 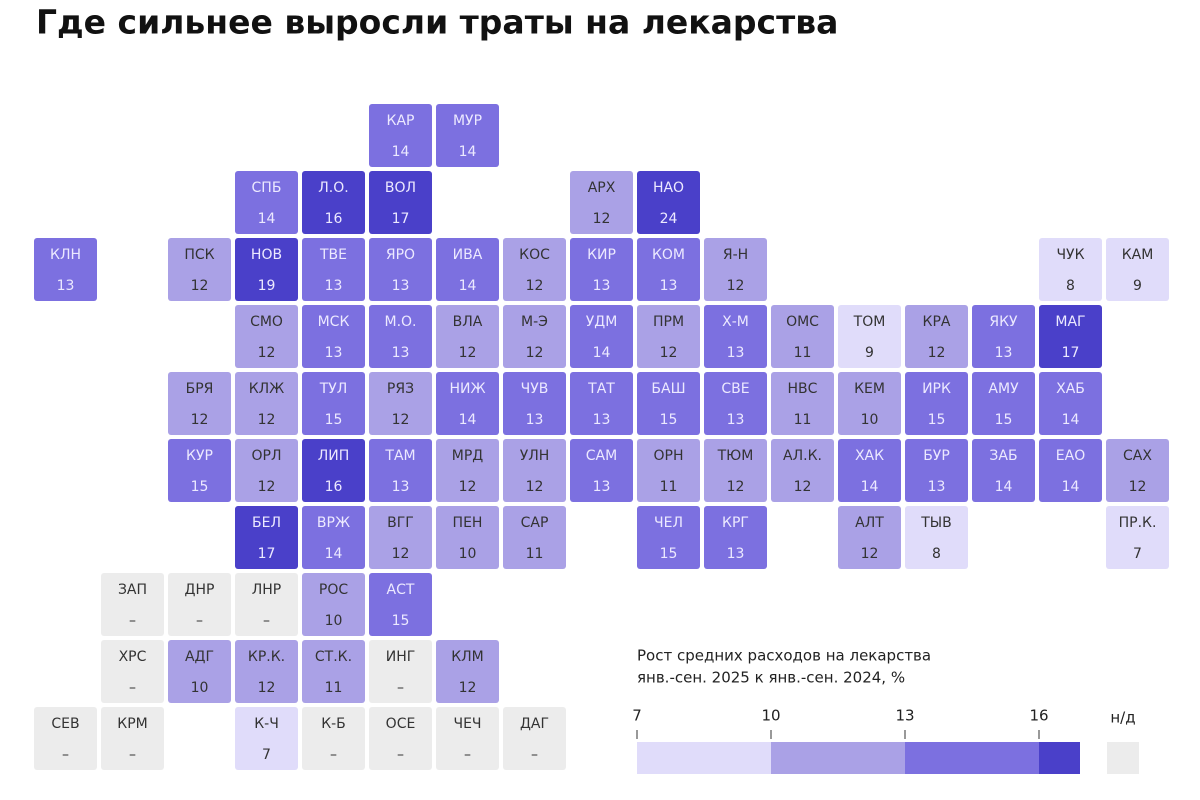 What do you see at coordinates (869, 523) in the screenshot?
I see `region-label: АЛТ` at bounding box center [869, 523].